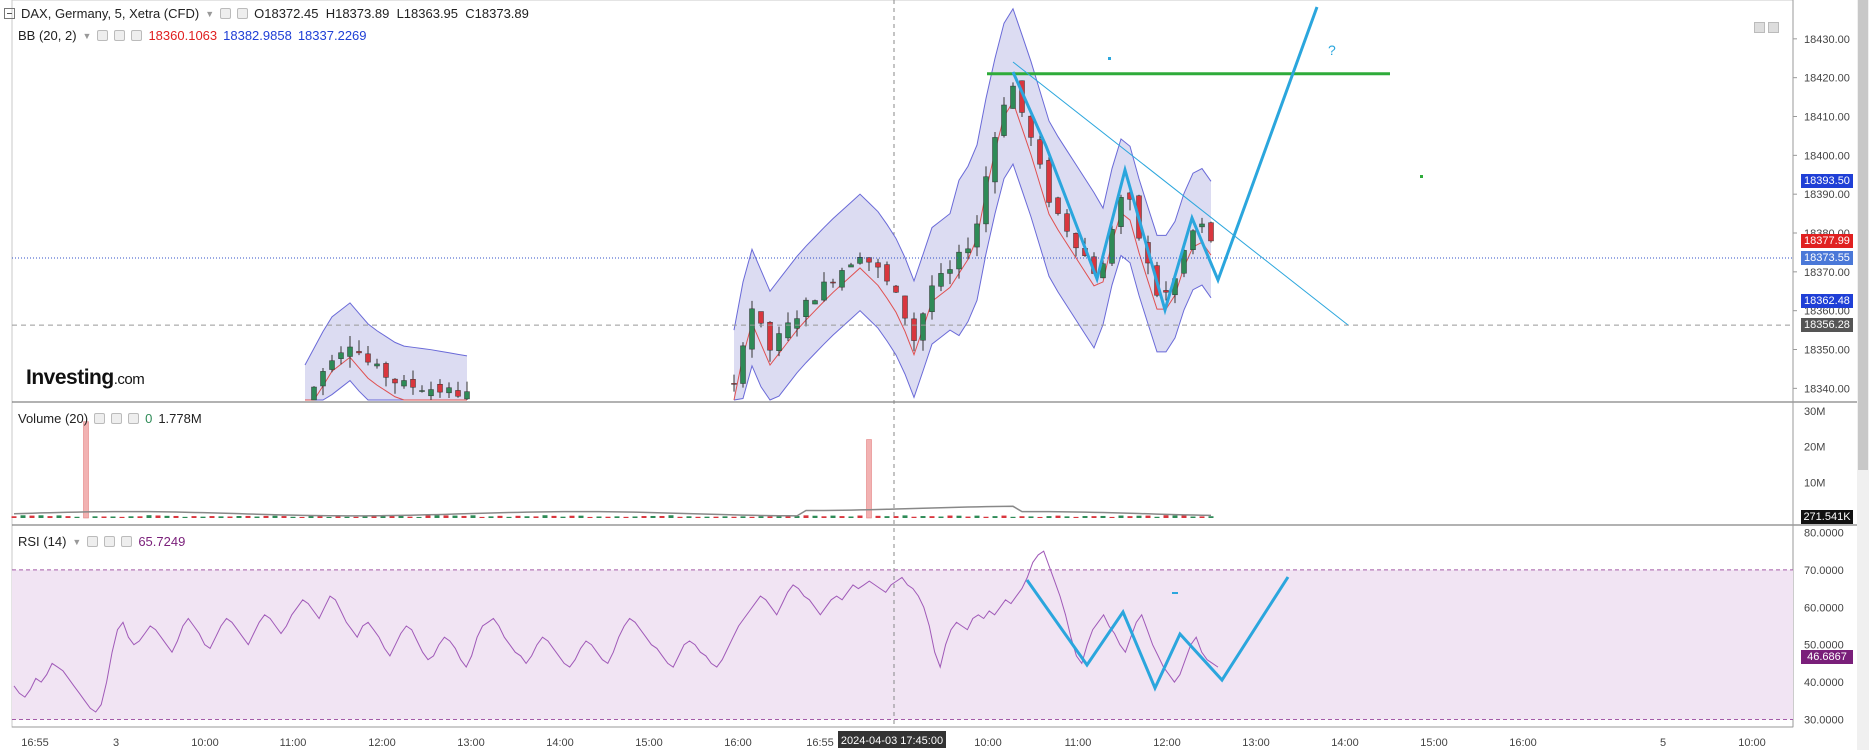 The height and width of the screenshot is (750, 1869). What do you see at coordinates (116, 743) in the screenshot?
I see `x-tick-label: 3` at bounding box center [116, 743].